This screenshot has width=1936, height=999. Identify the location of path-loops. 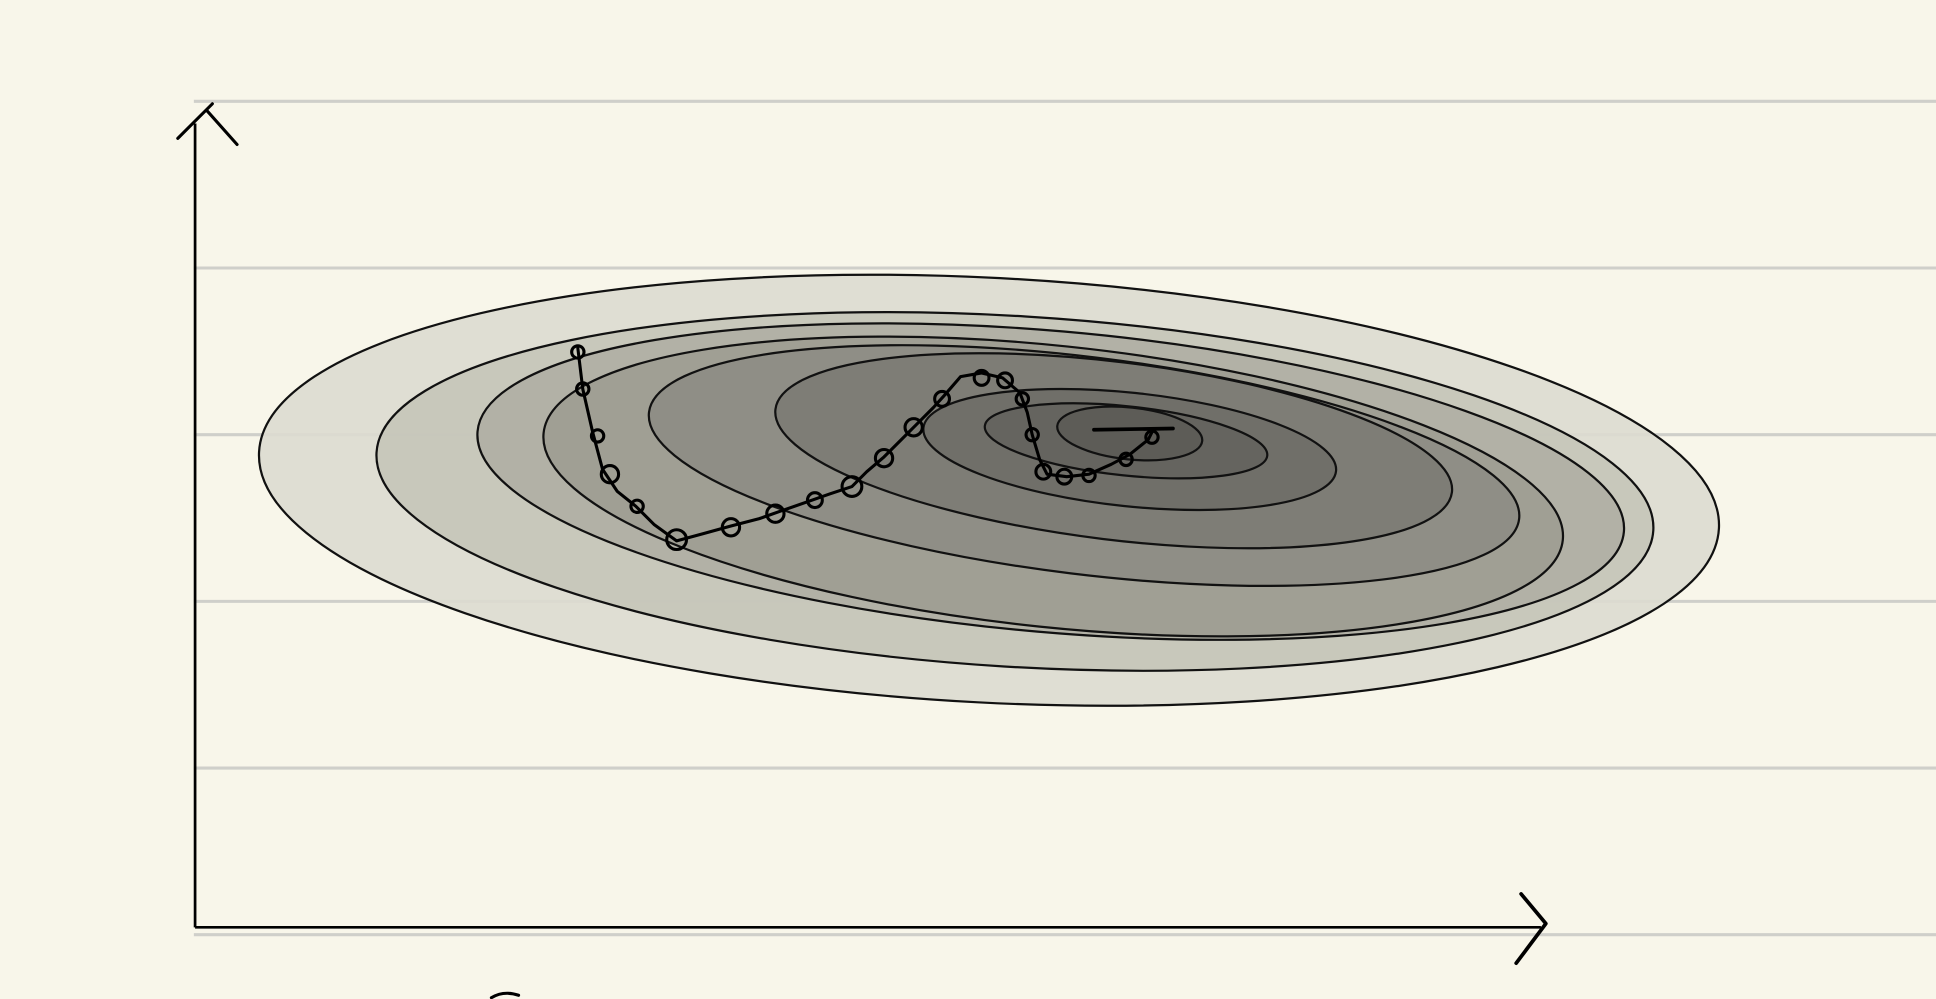
(865, 448).